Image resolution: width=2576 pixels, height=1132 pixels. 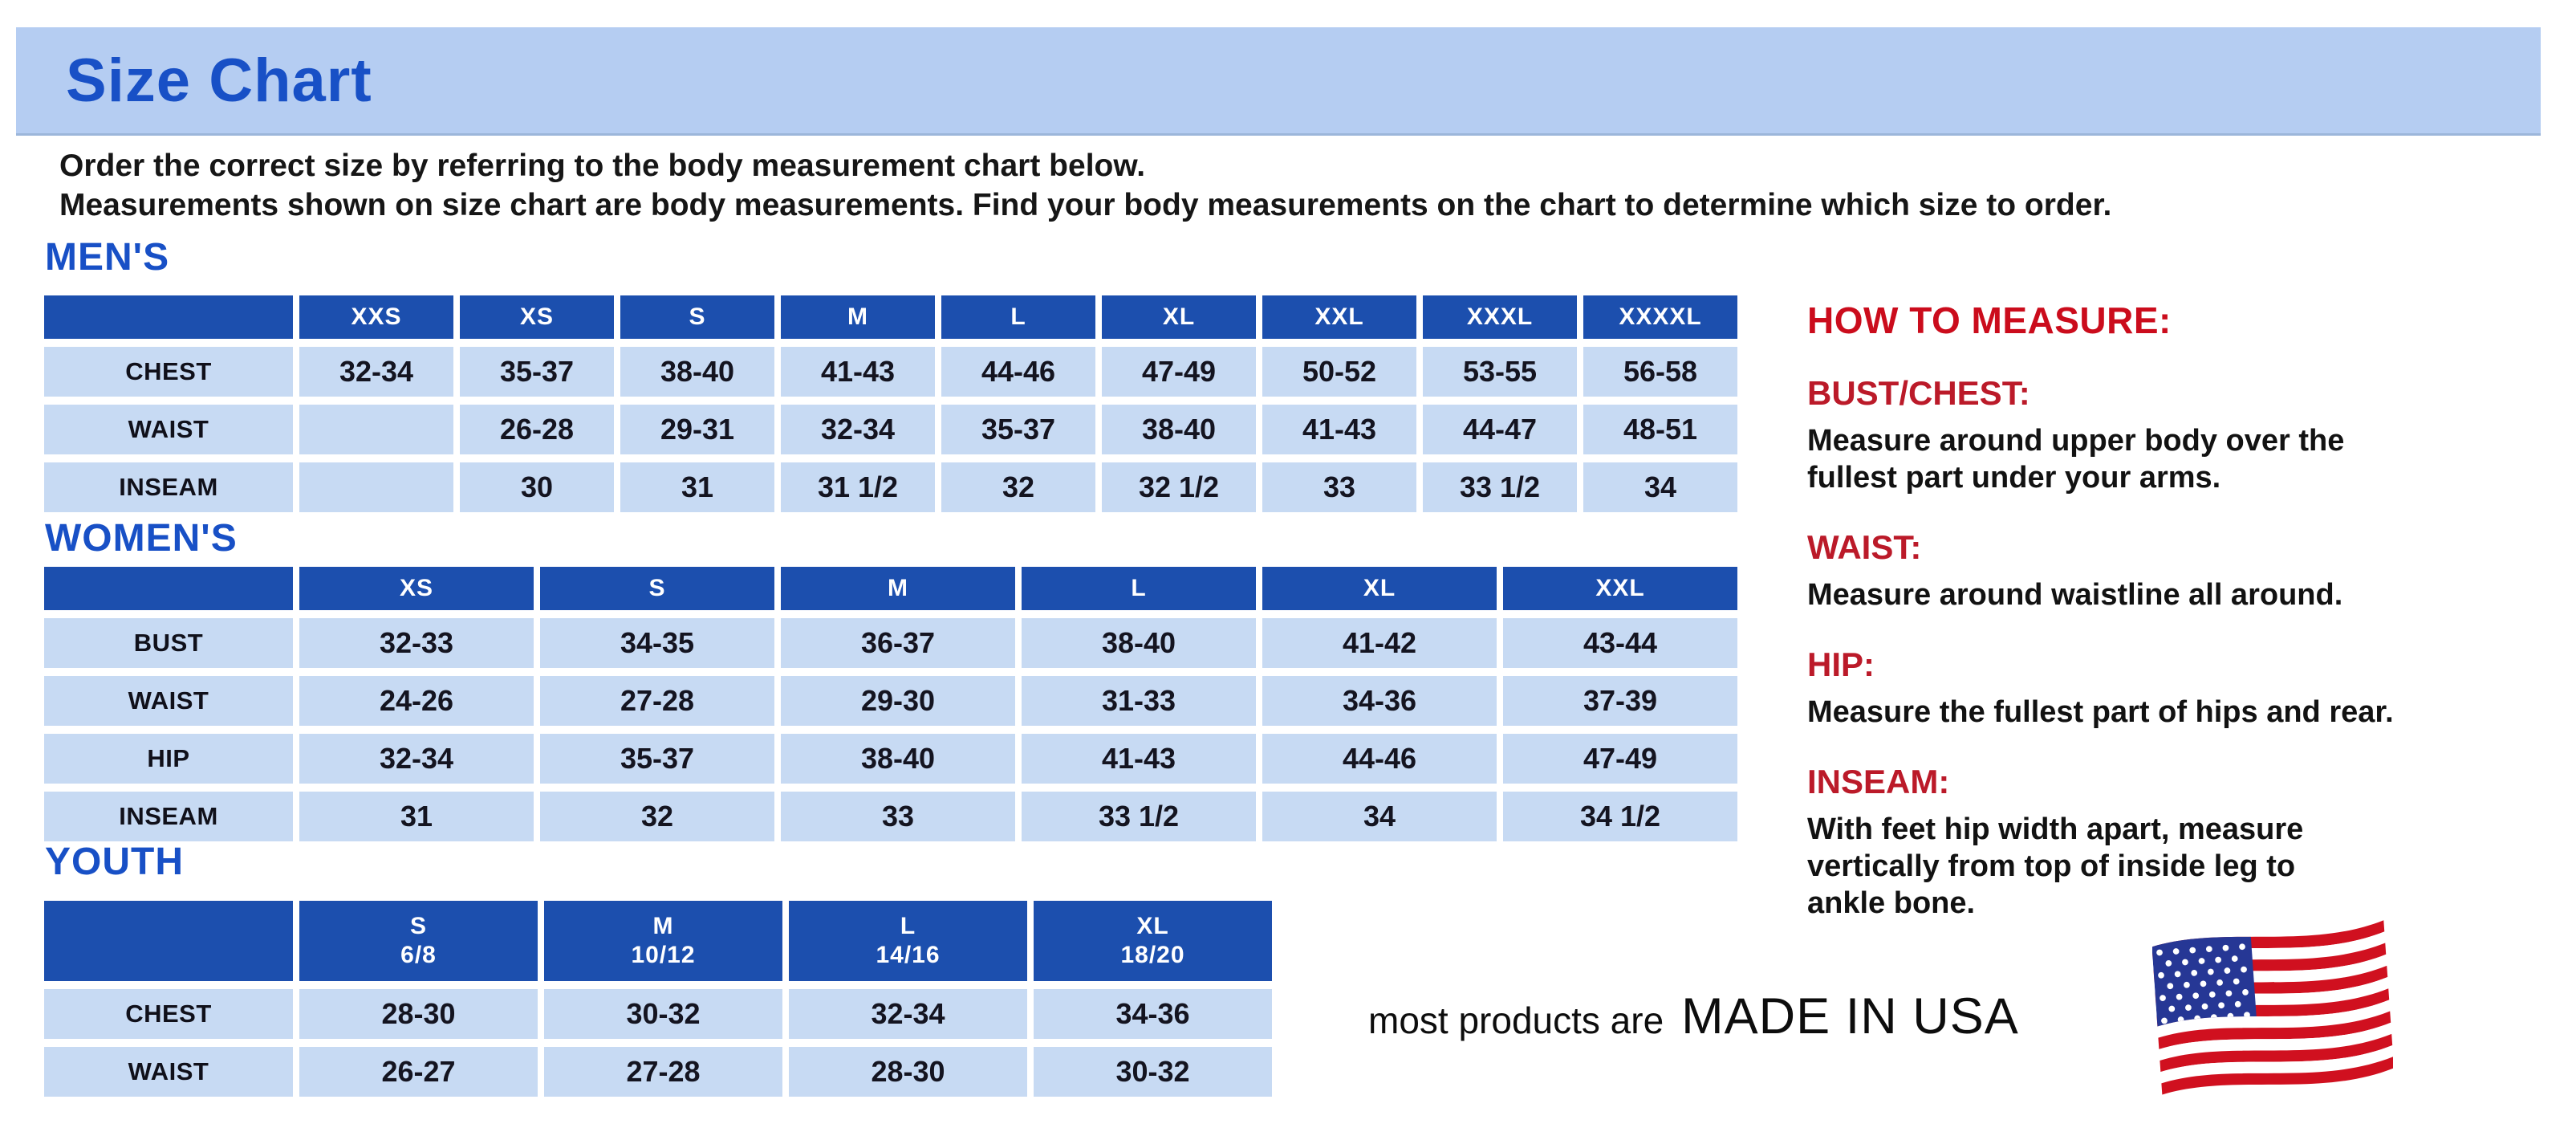 What do you see at coordinates (1139, 701) in the screenshot?
I see `size-value-cell: 31-33` at bounding box center [1139, 701].